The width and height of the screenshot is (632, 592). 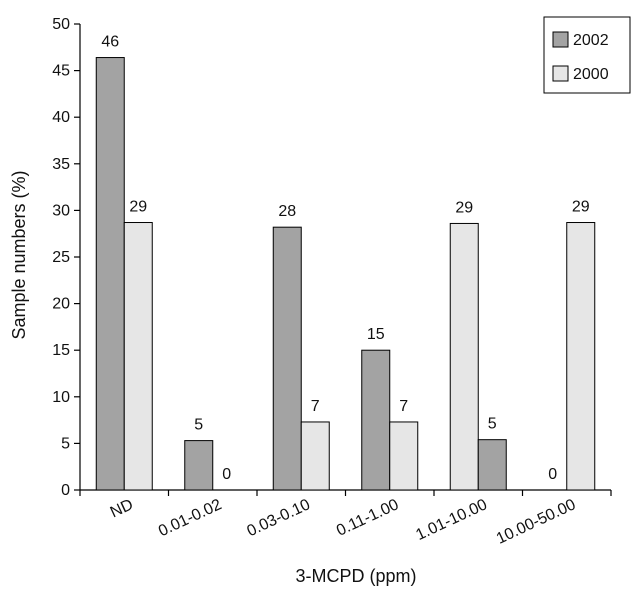 I want to click on legend: 2002 2000, so click(x=587, y=55).